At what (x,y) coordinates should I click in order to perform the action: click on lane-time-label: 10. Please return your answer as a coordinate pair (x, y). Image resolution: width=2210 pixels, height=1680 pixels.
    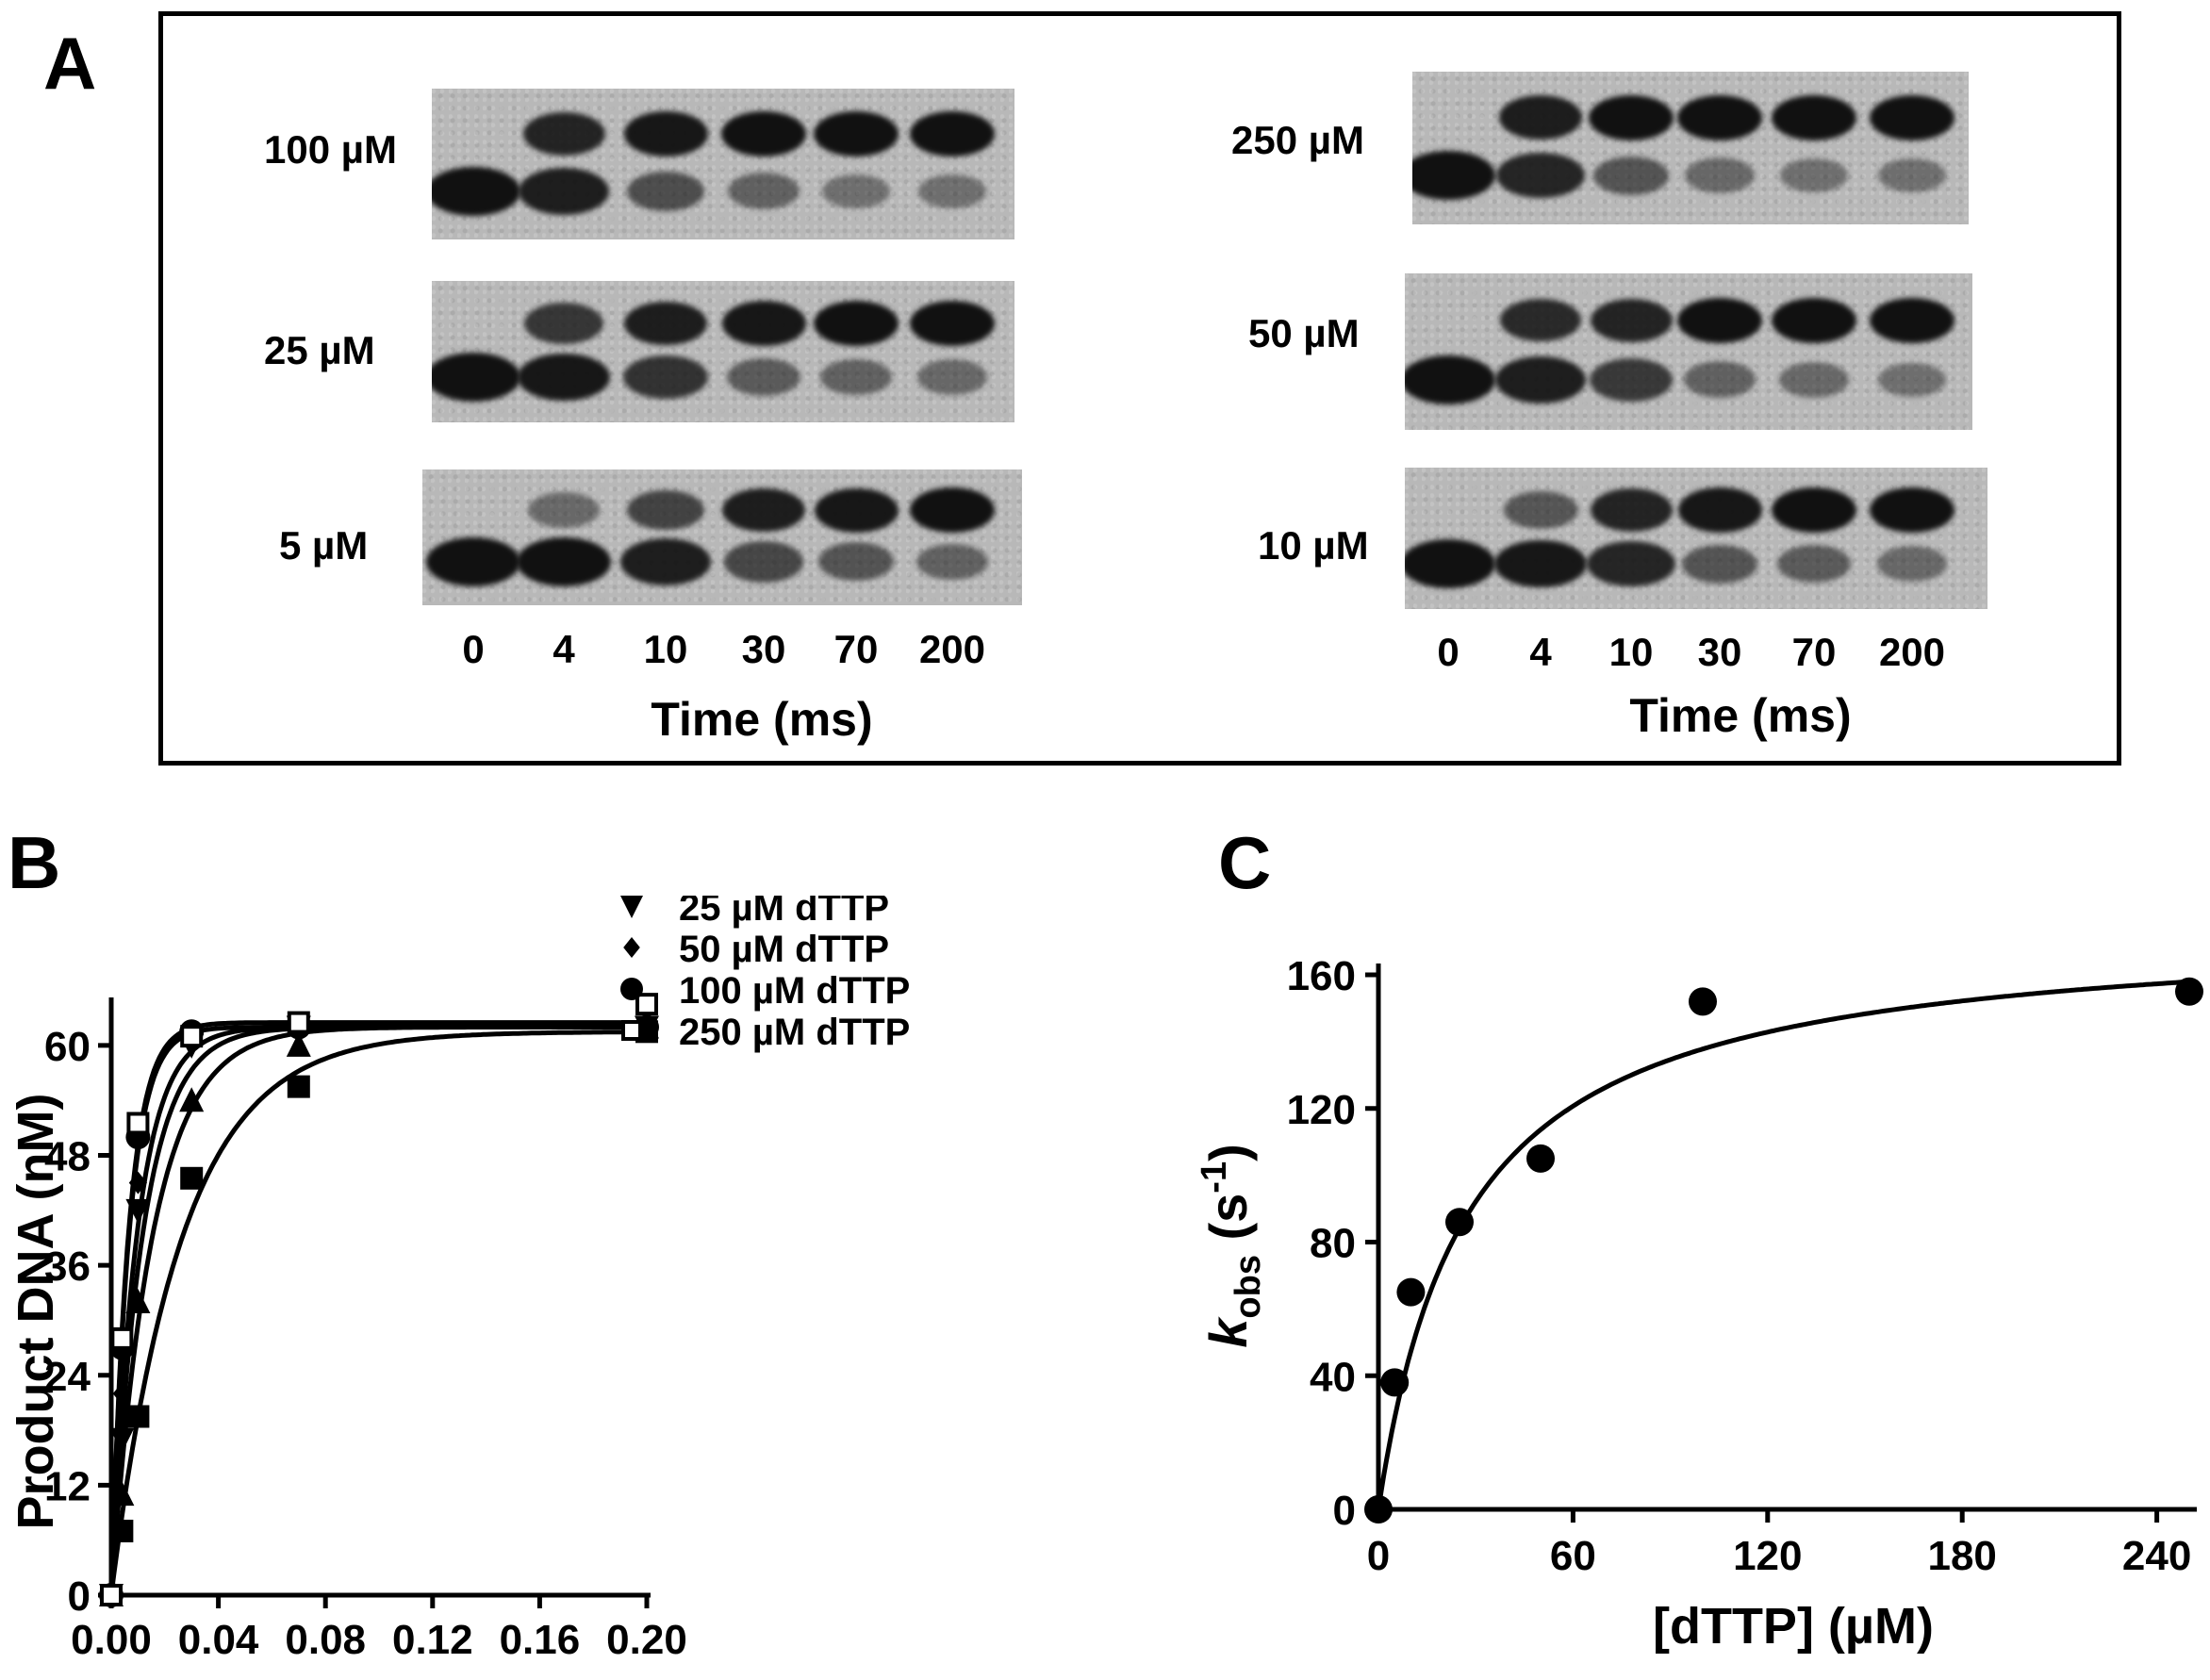
    Looking at the image, I should click on (665, 649).